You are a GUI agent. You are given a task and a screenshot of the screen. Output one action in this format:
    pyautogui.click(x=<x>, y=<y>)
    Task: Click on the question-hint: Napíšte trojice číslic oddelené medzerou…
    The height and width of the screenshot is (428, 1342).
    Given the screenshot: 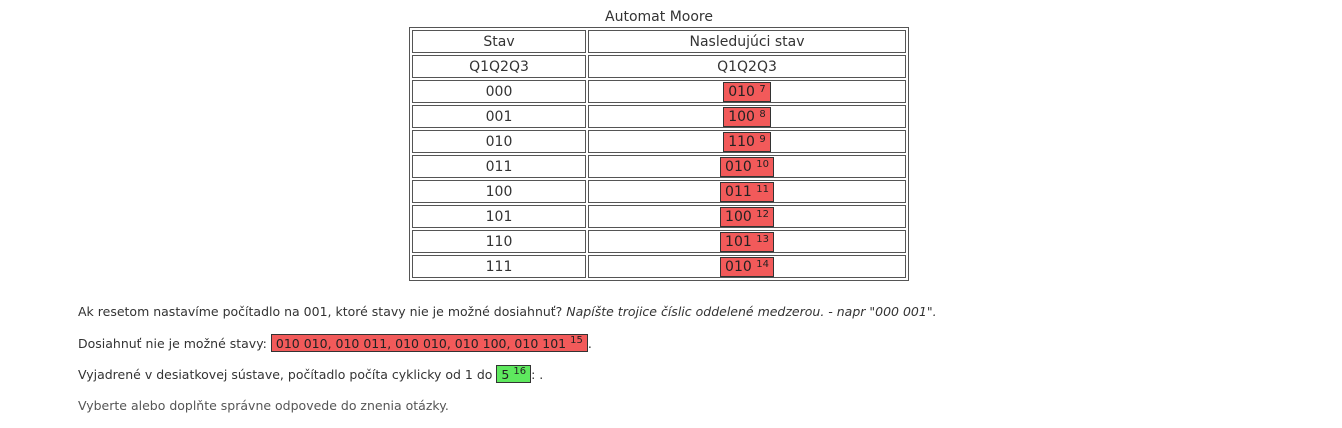 What is the action you would take?
    pyautogui.click(x=751, y=311)
    